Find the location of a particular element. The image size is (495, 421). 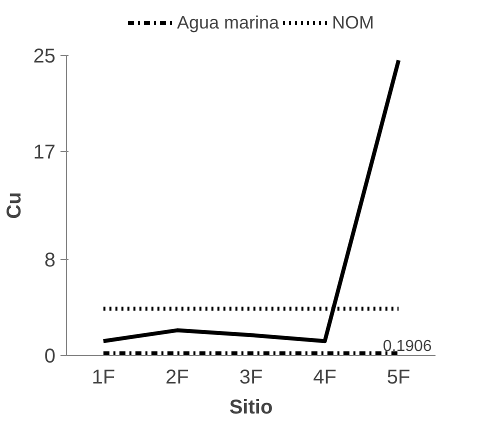

y-tick-label: 17 is located at coordinates (44, 153).